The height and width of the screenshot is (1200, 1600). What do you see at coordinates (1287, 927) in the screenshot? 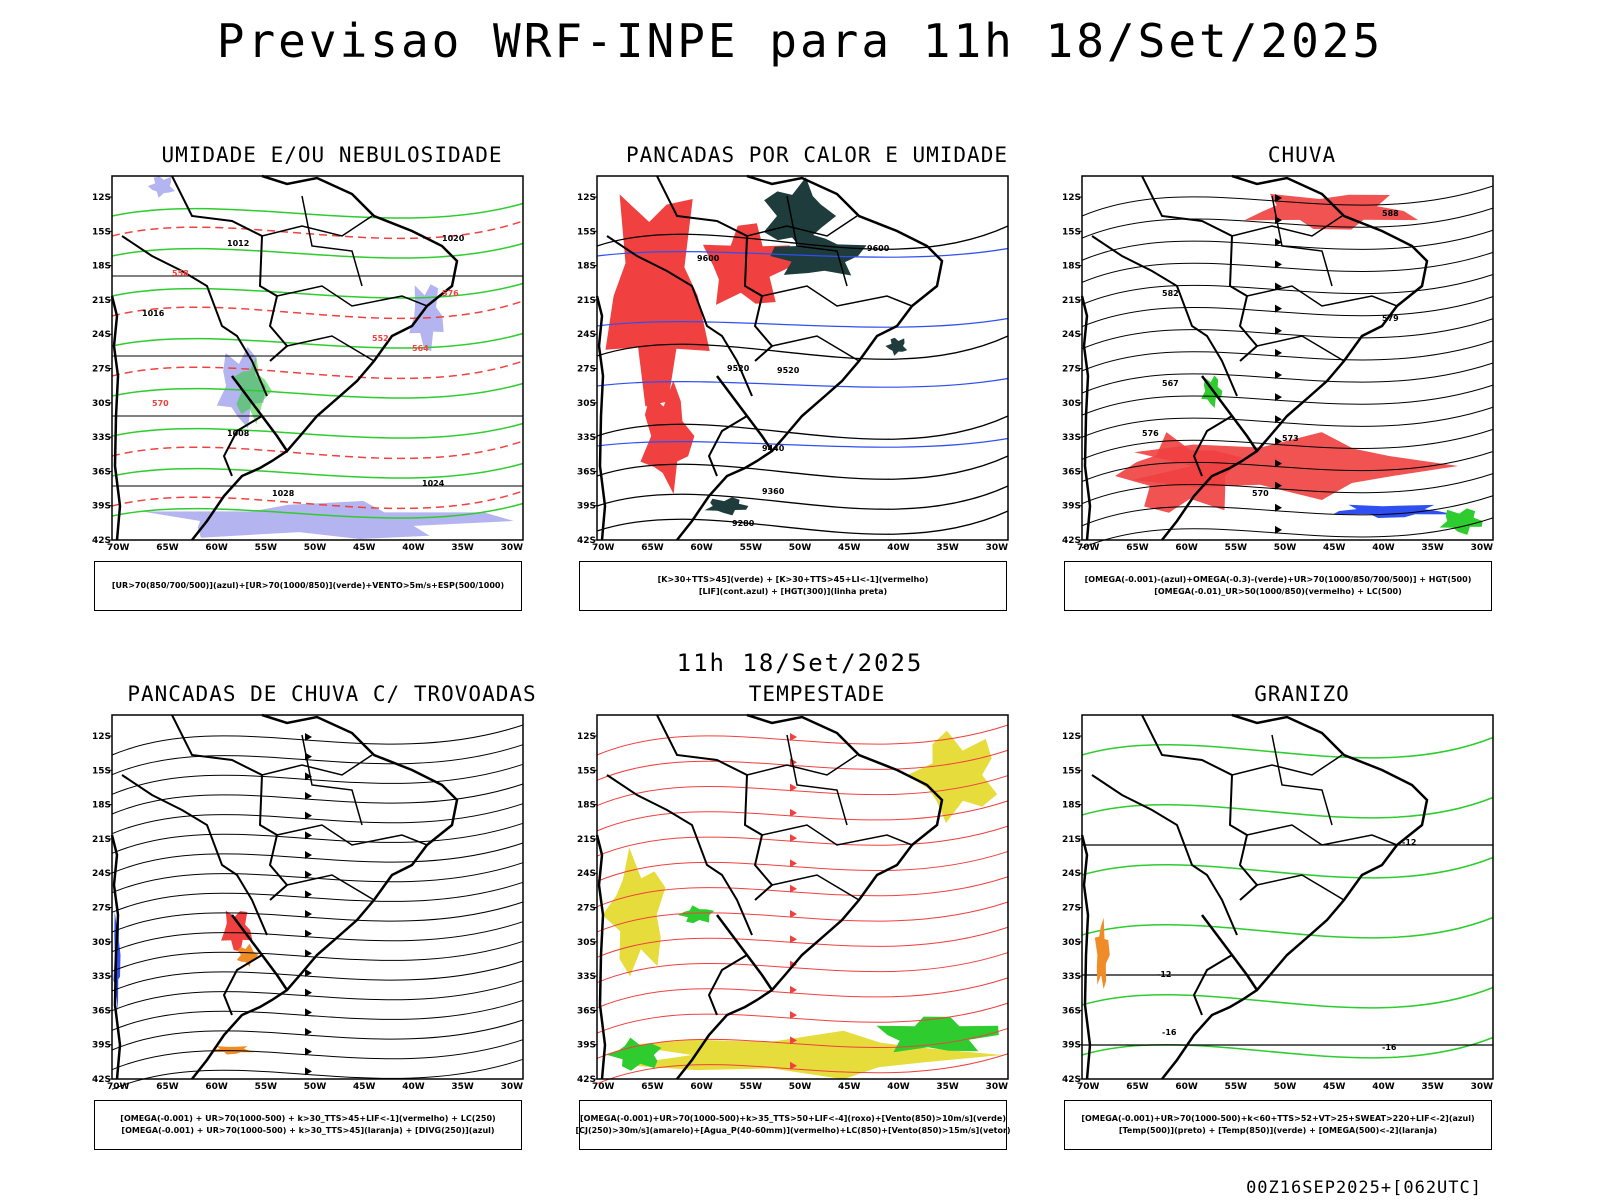
I see `temp850-contour-green` at bounding box center [1287, 927].